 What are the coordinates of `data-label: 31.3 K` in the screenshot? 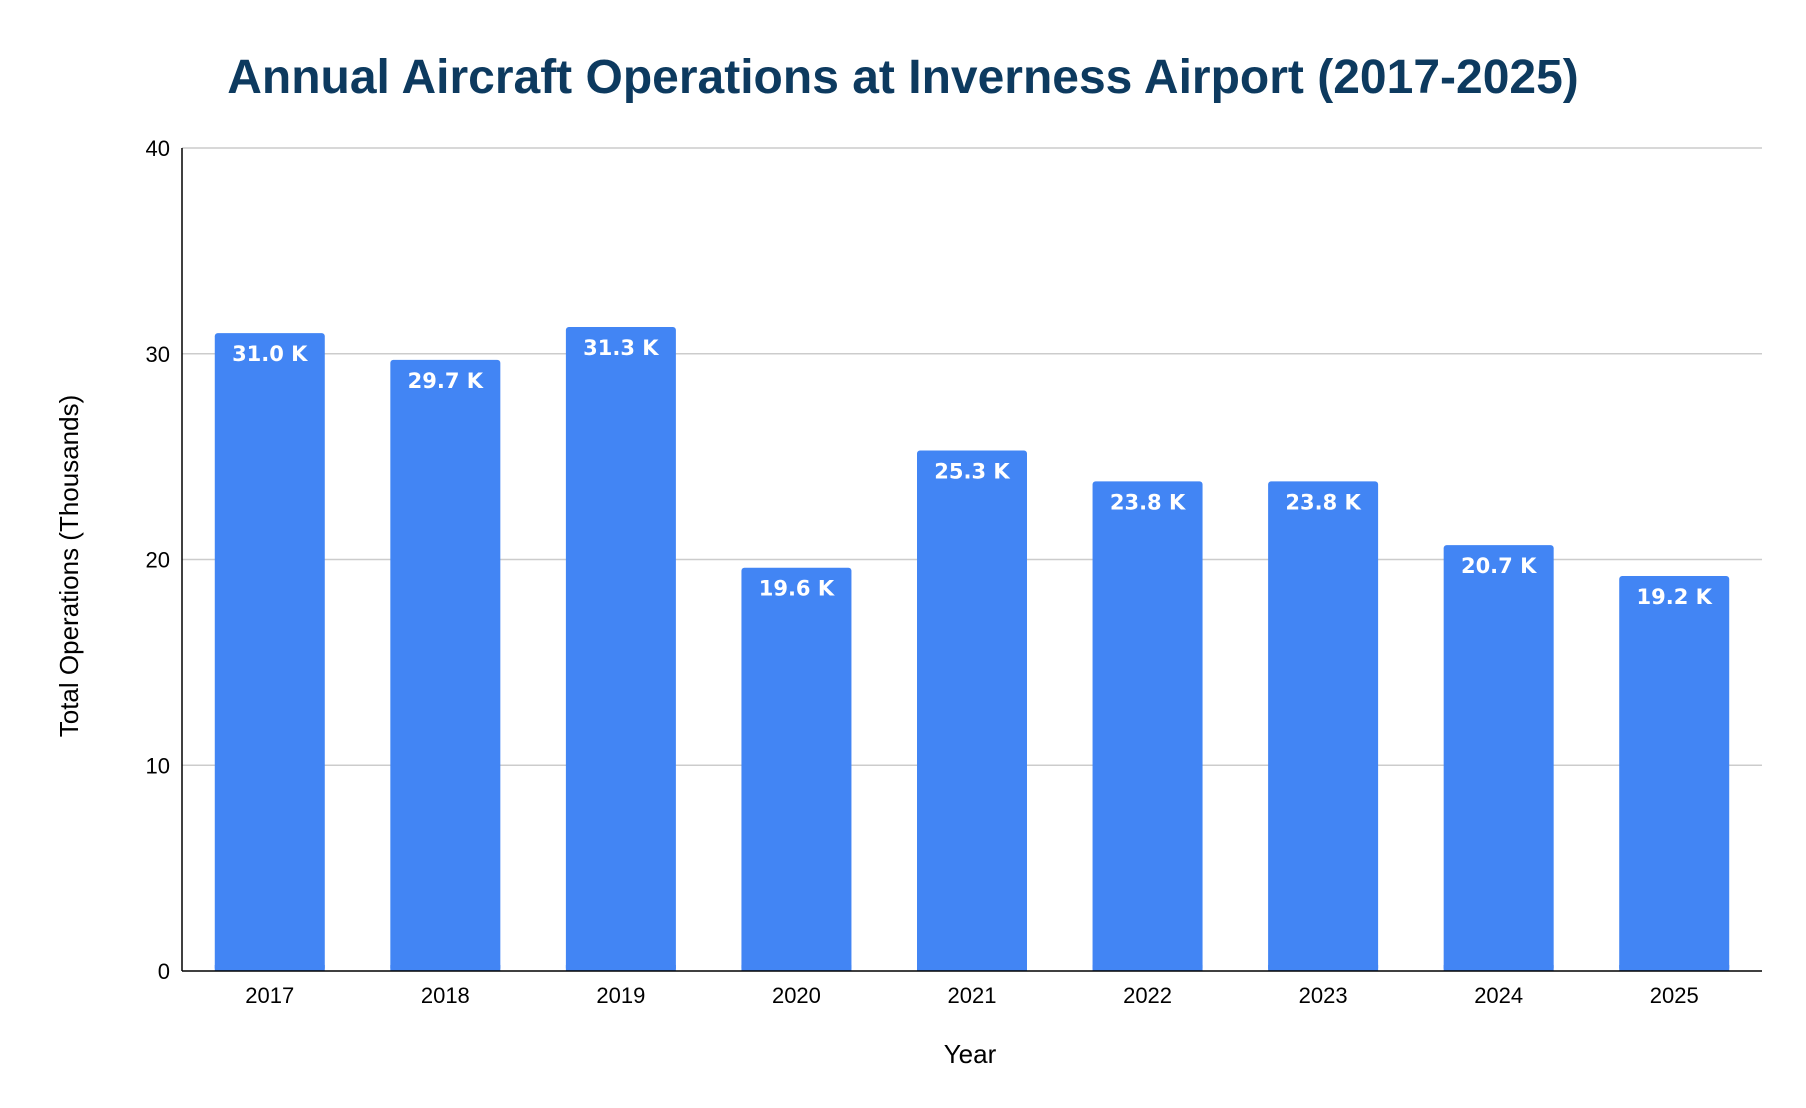 It's located at (621, 348).